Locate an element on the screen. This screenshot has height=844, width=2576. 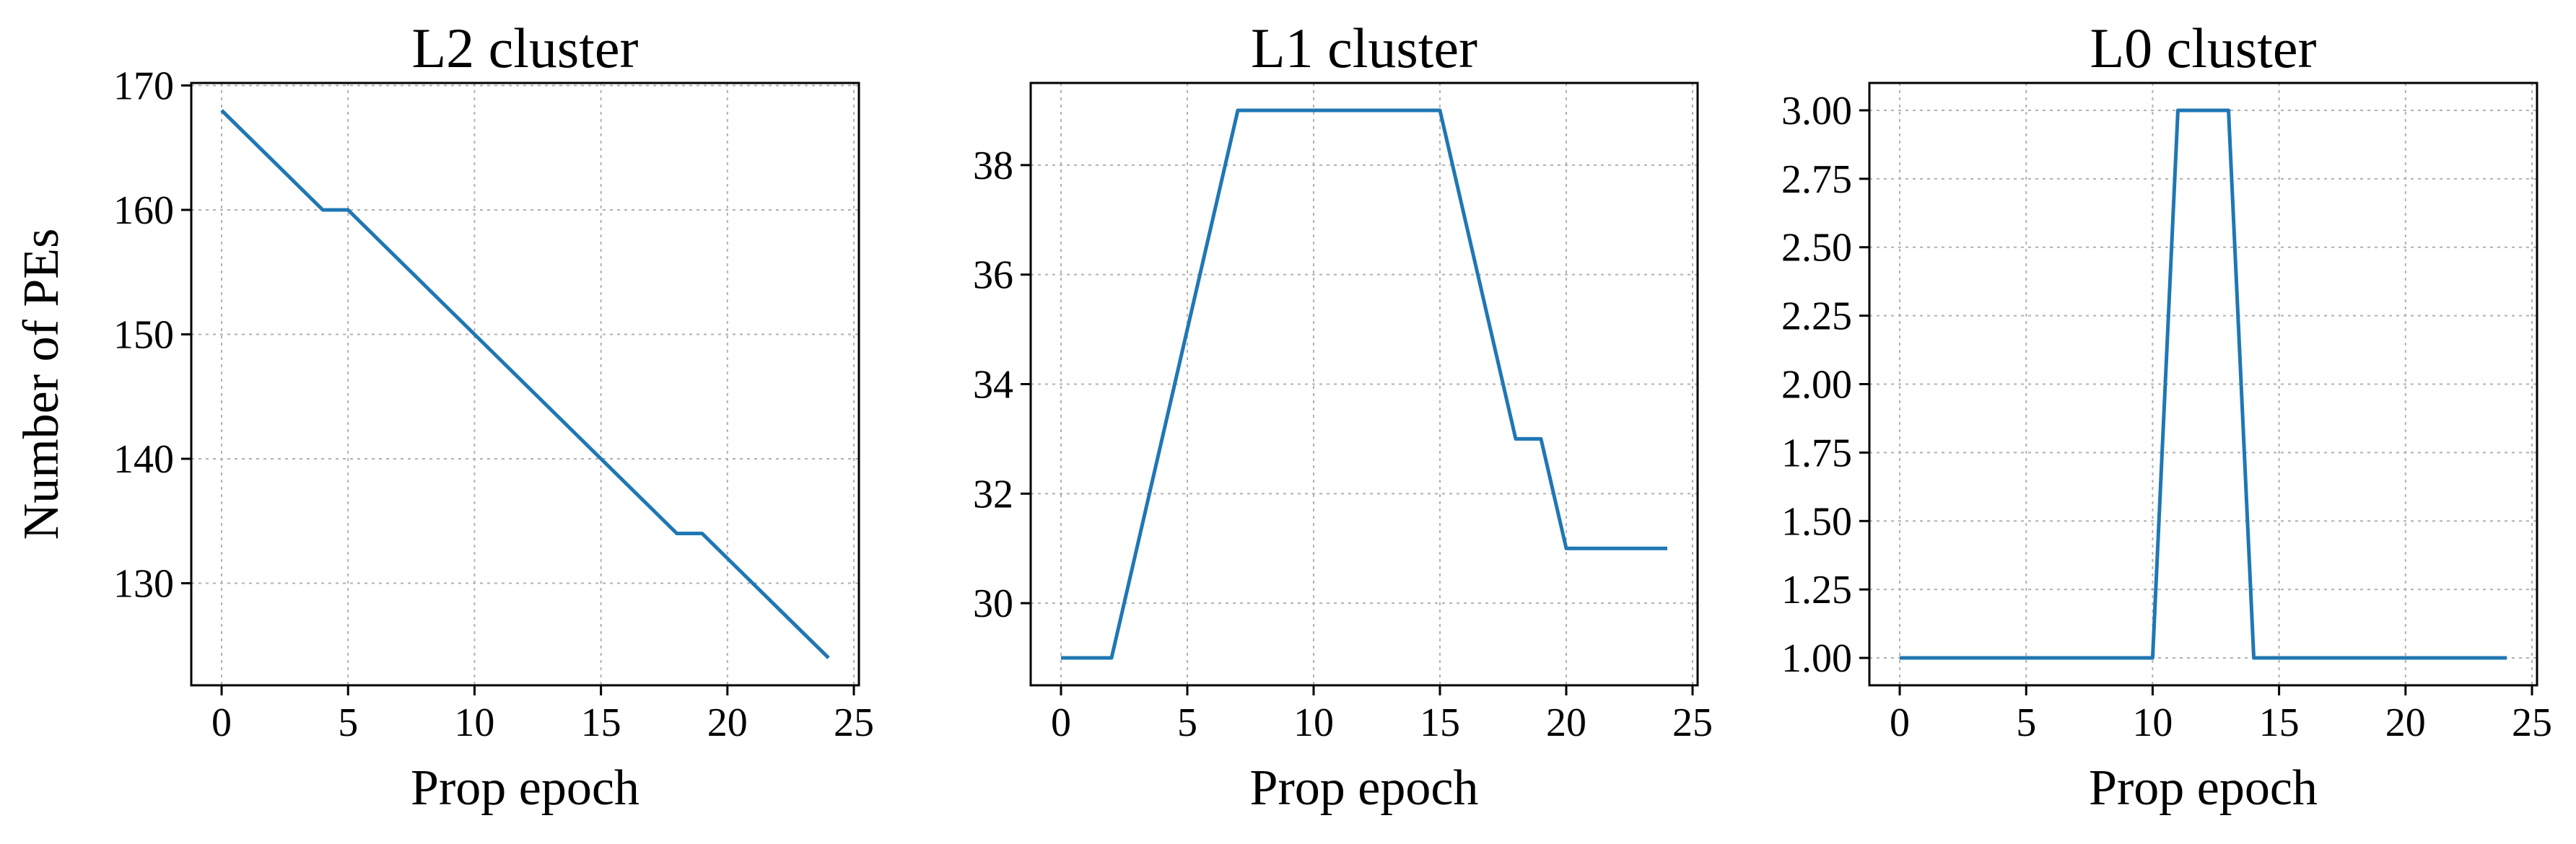
y-tick-label: 38 is located at coordinates (993, 166).